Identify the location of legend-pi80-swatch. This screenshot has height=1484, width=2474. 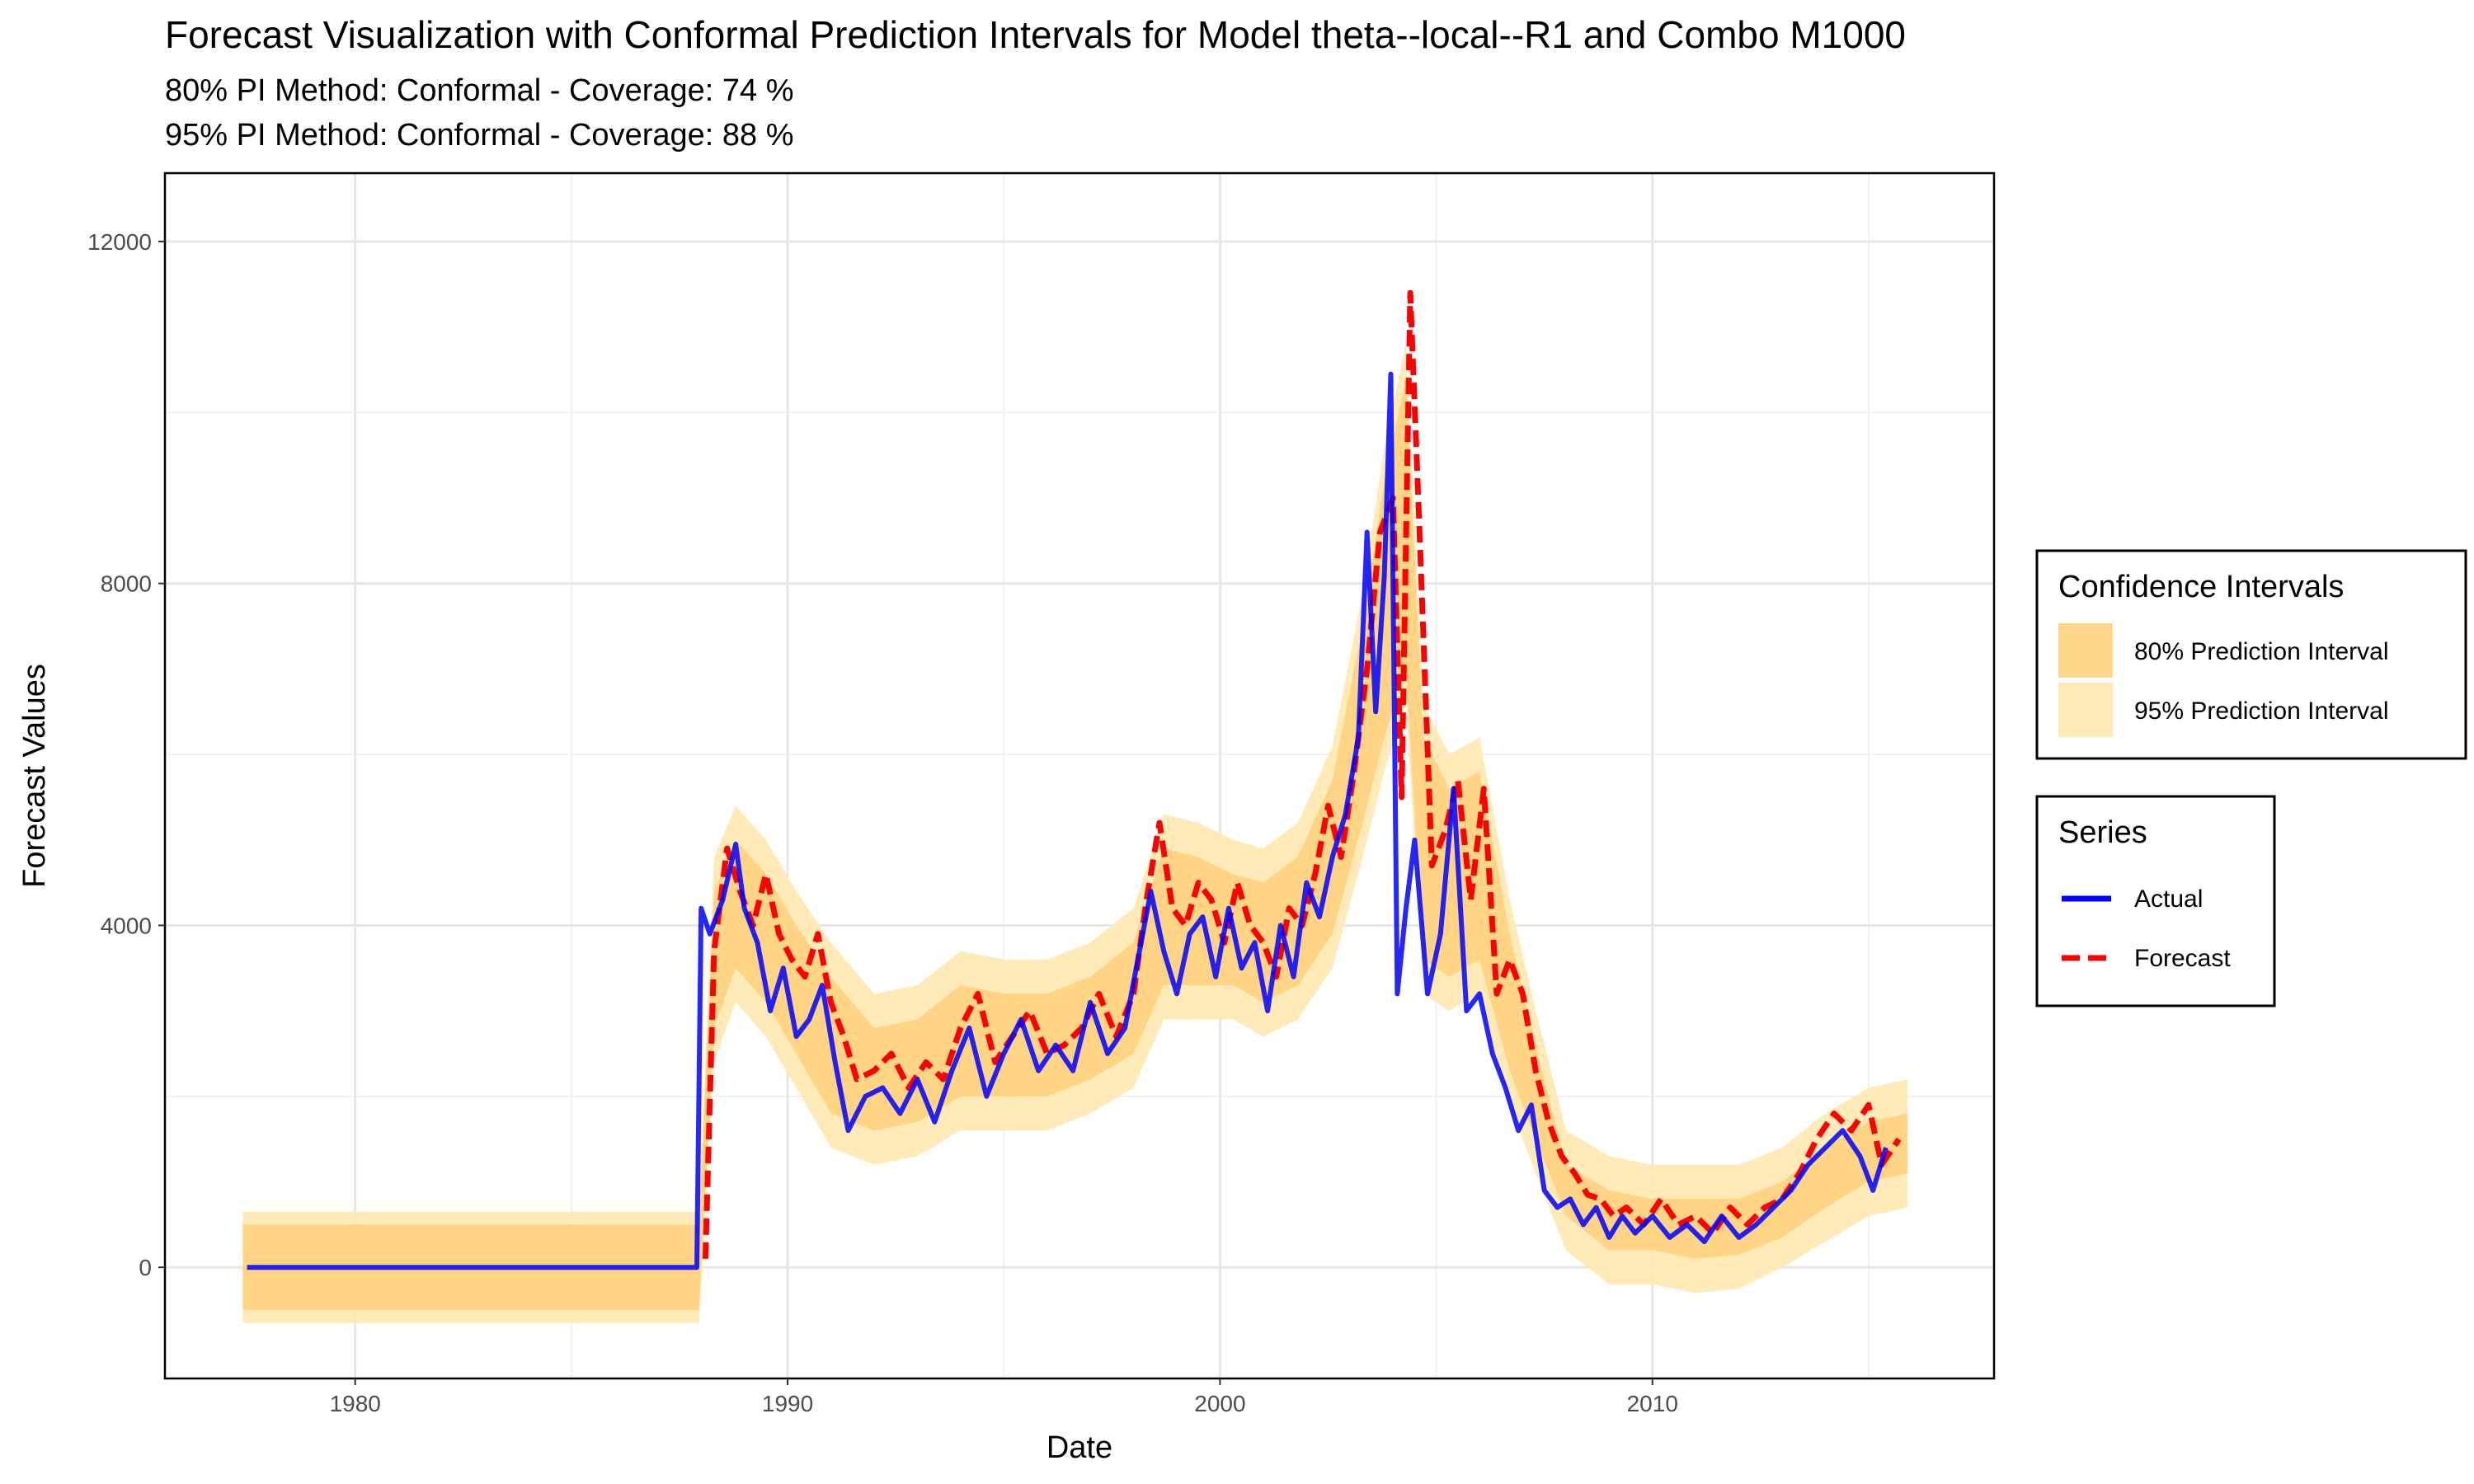
(2085, 650).